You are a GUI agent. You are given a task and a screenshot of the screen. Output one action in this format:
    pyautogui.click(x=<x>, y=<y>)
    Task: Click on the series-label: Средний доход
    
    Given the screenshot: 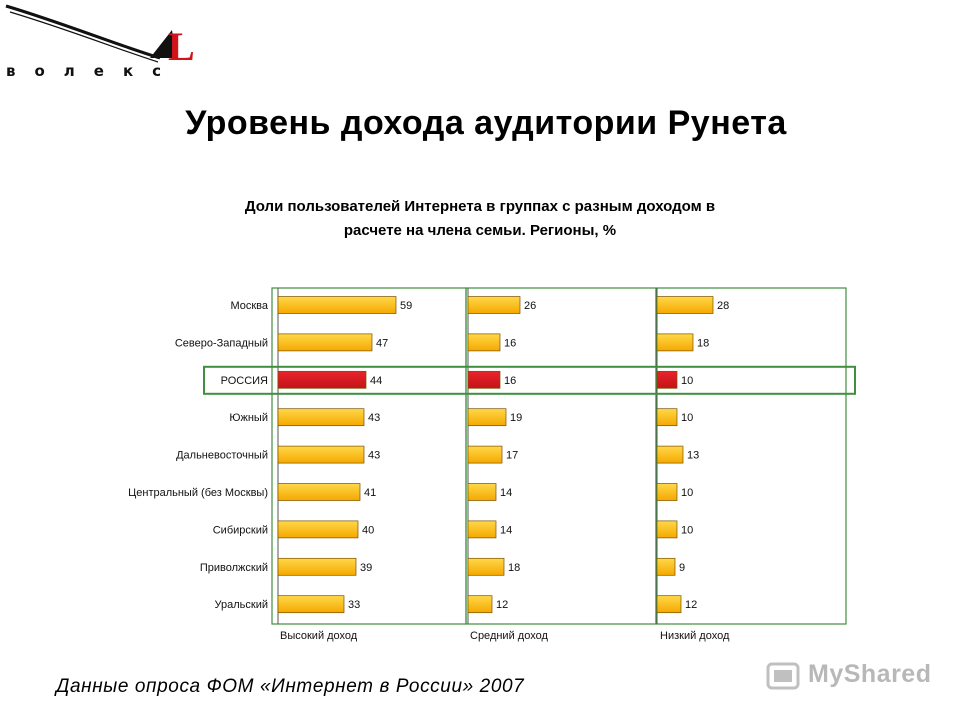 What is the action you would take?
    pyautogui.click(x=509, y=636)
    